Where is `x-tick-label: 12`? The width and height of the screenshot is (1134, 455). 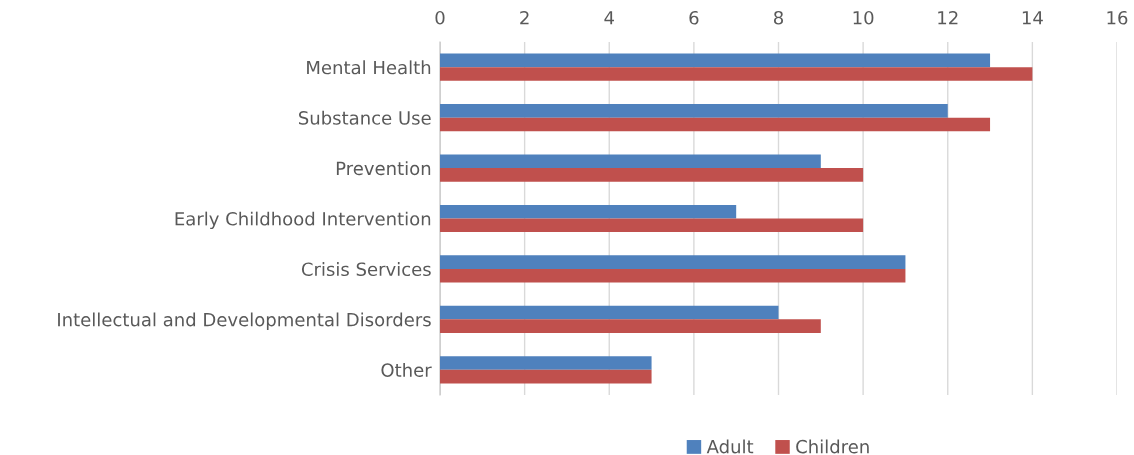 x-tick-label: 12 is located at coordinates (948, 17).